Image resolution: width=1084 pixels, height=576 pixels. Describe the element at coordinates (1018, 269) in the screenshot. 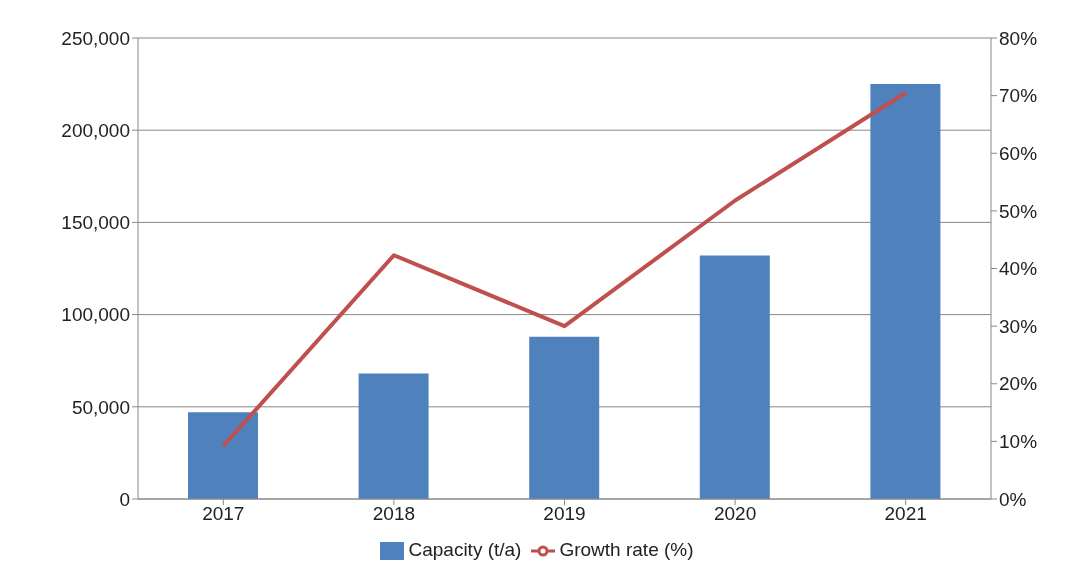

I see `y2-tick-label: 40%` at that location.